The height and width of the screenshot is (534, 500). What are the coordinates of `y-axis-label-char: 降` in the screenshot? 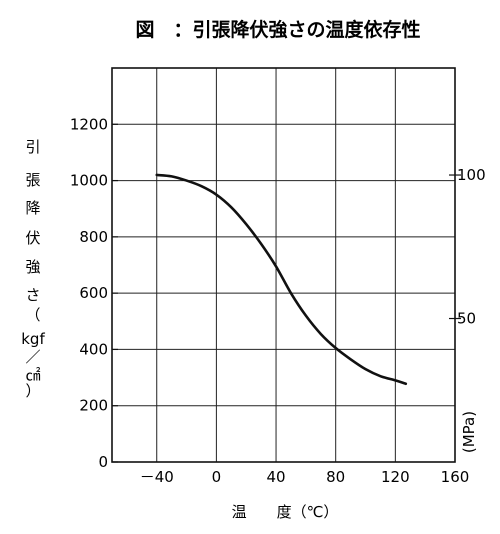 It's located at (32, 208).